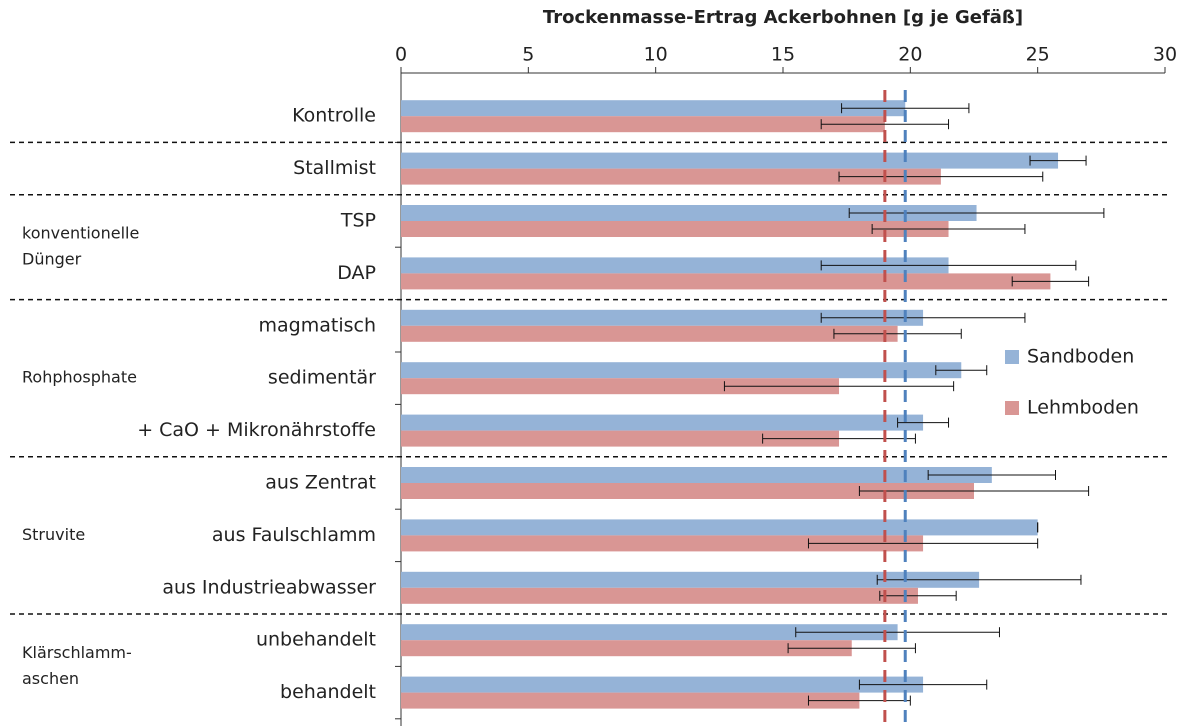 This screenshot has height=726, width=1193. I want to click on x-tick-label: 30, so click(1165, 55).